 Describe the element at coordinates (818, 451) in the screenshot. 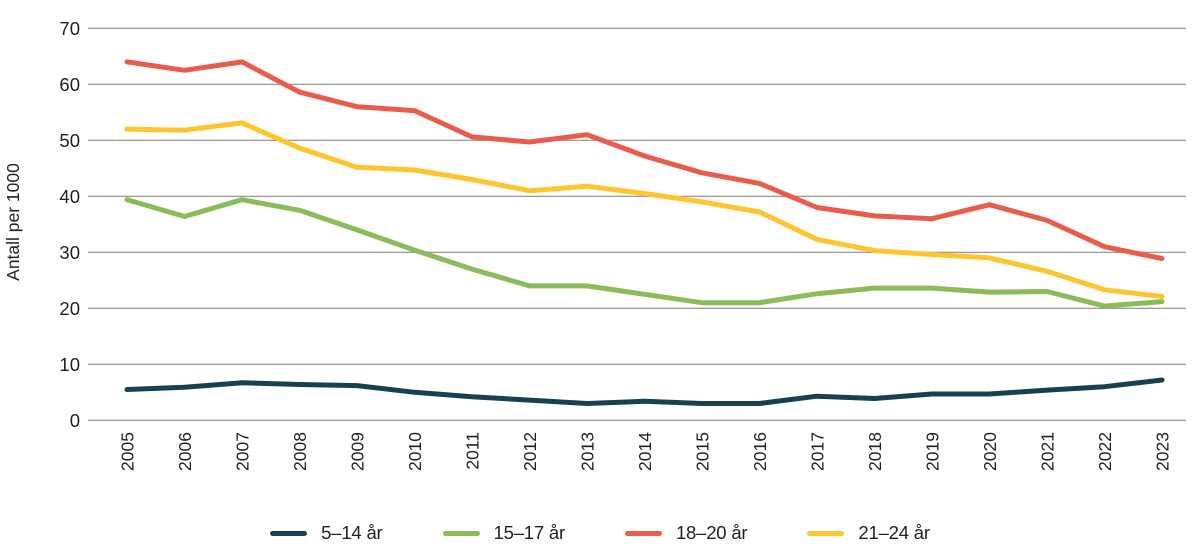

I see `x-tick-label: 2017` at that location.